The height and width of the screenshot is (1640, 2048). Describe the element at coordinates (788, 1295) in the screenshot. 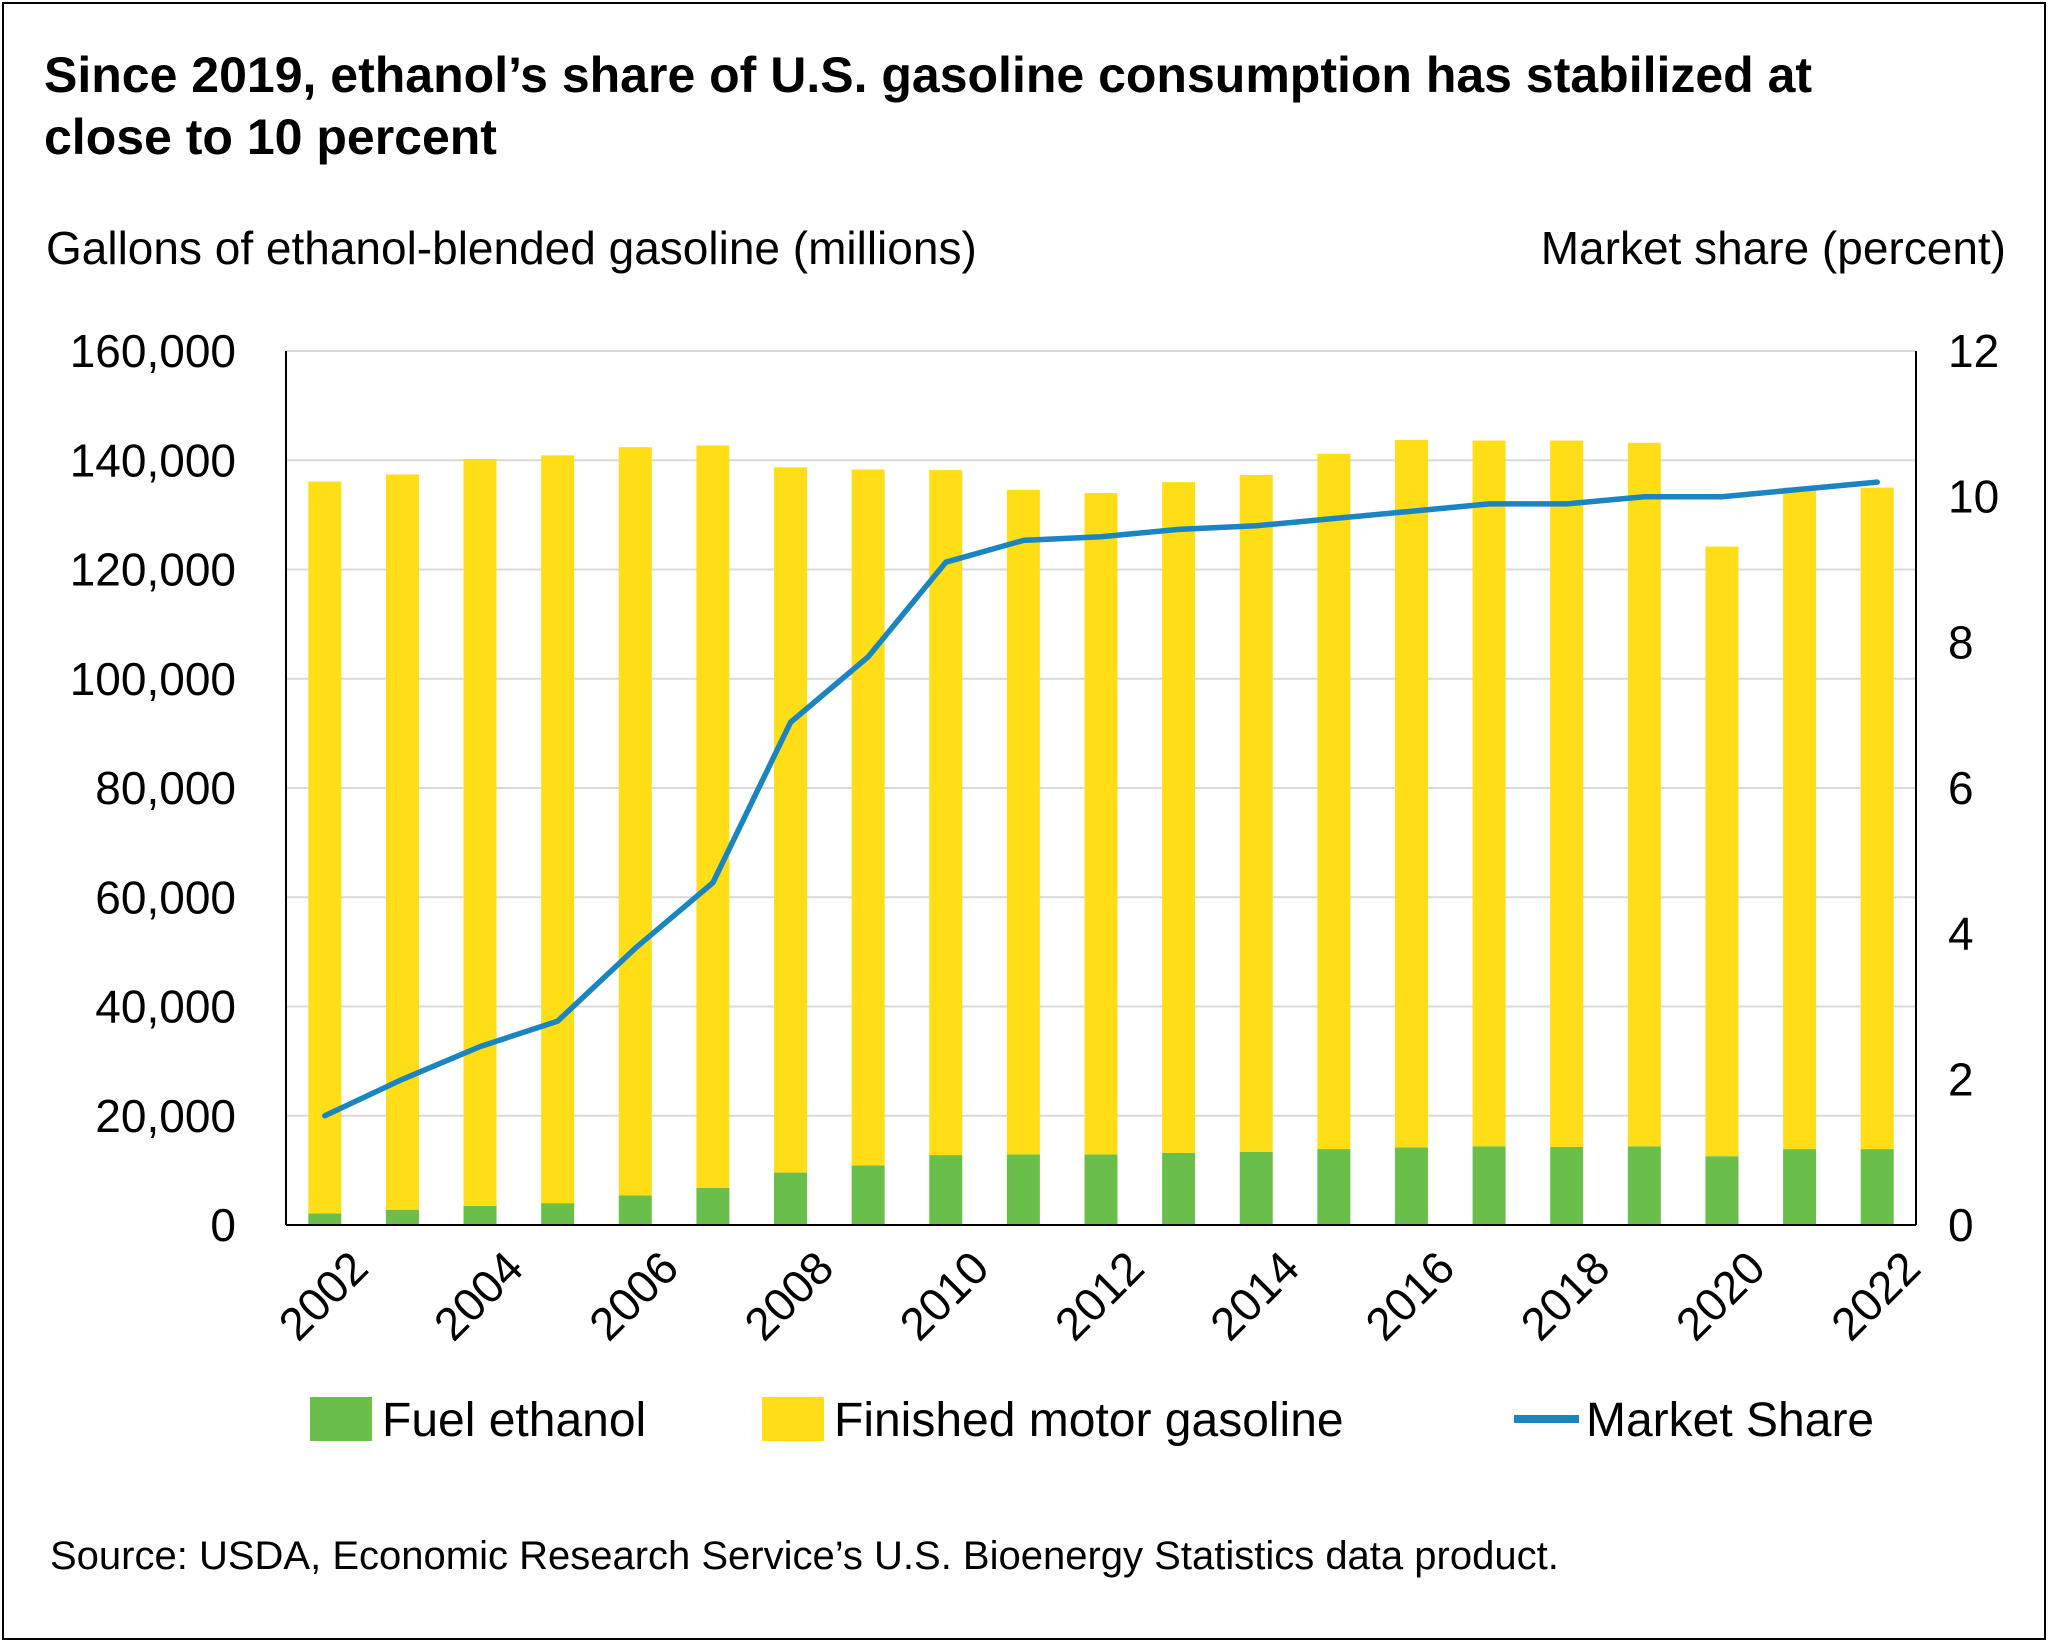

I see `x-tick-label: 2008` at that location.